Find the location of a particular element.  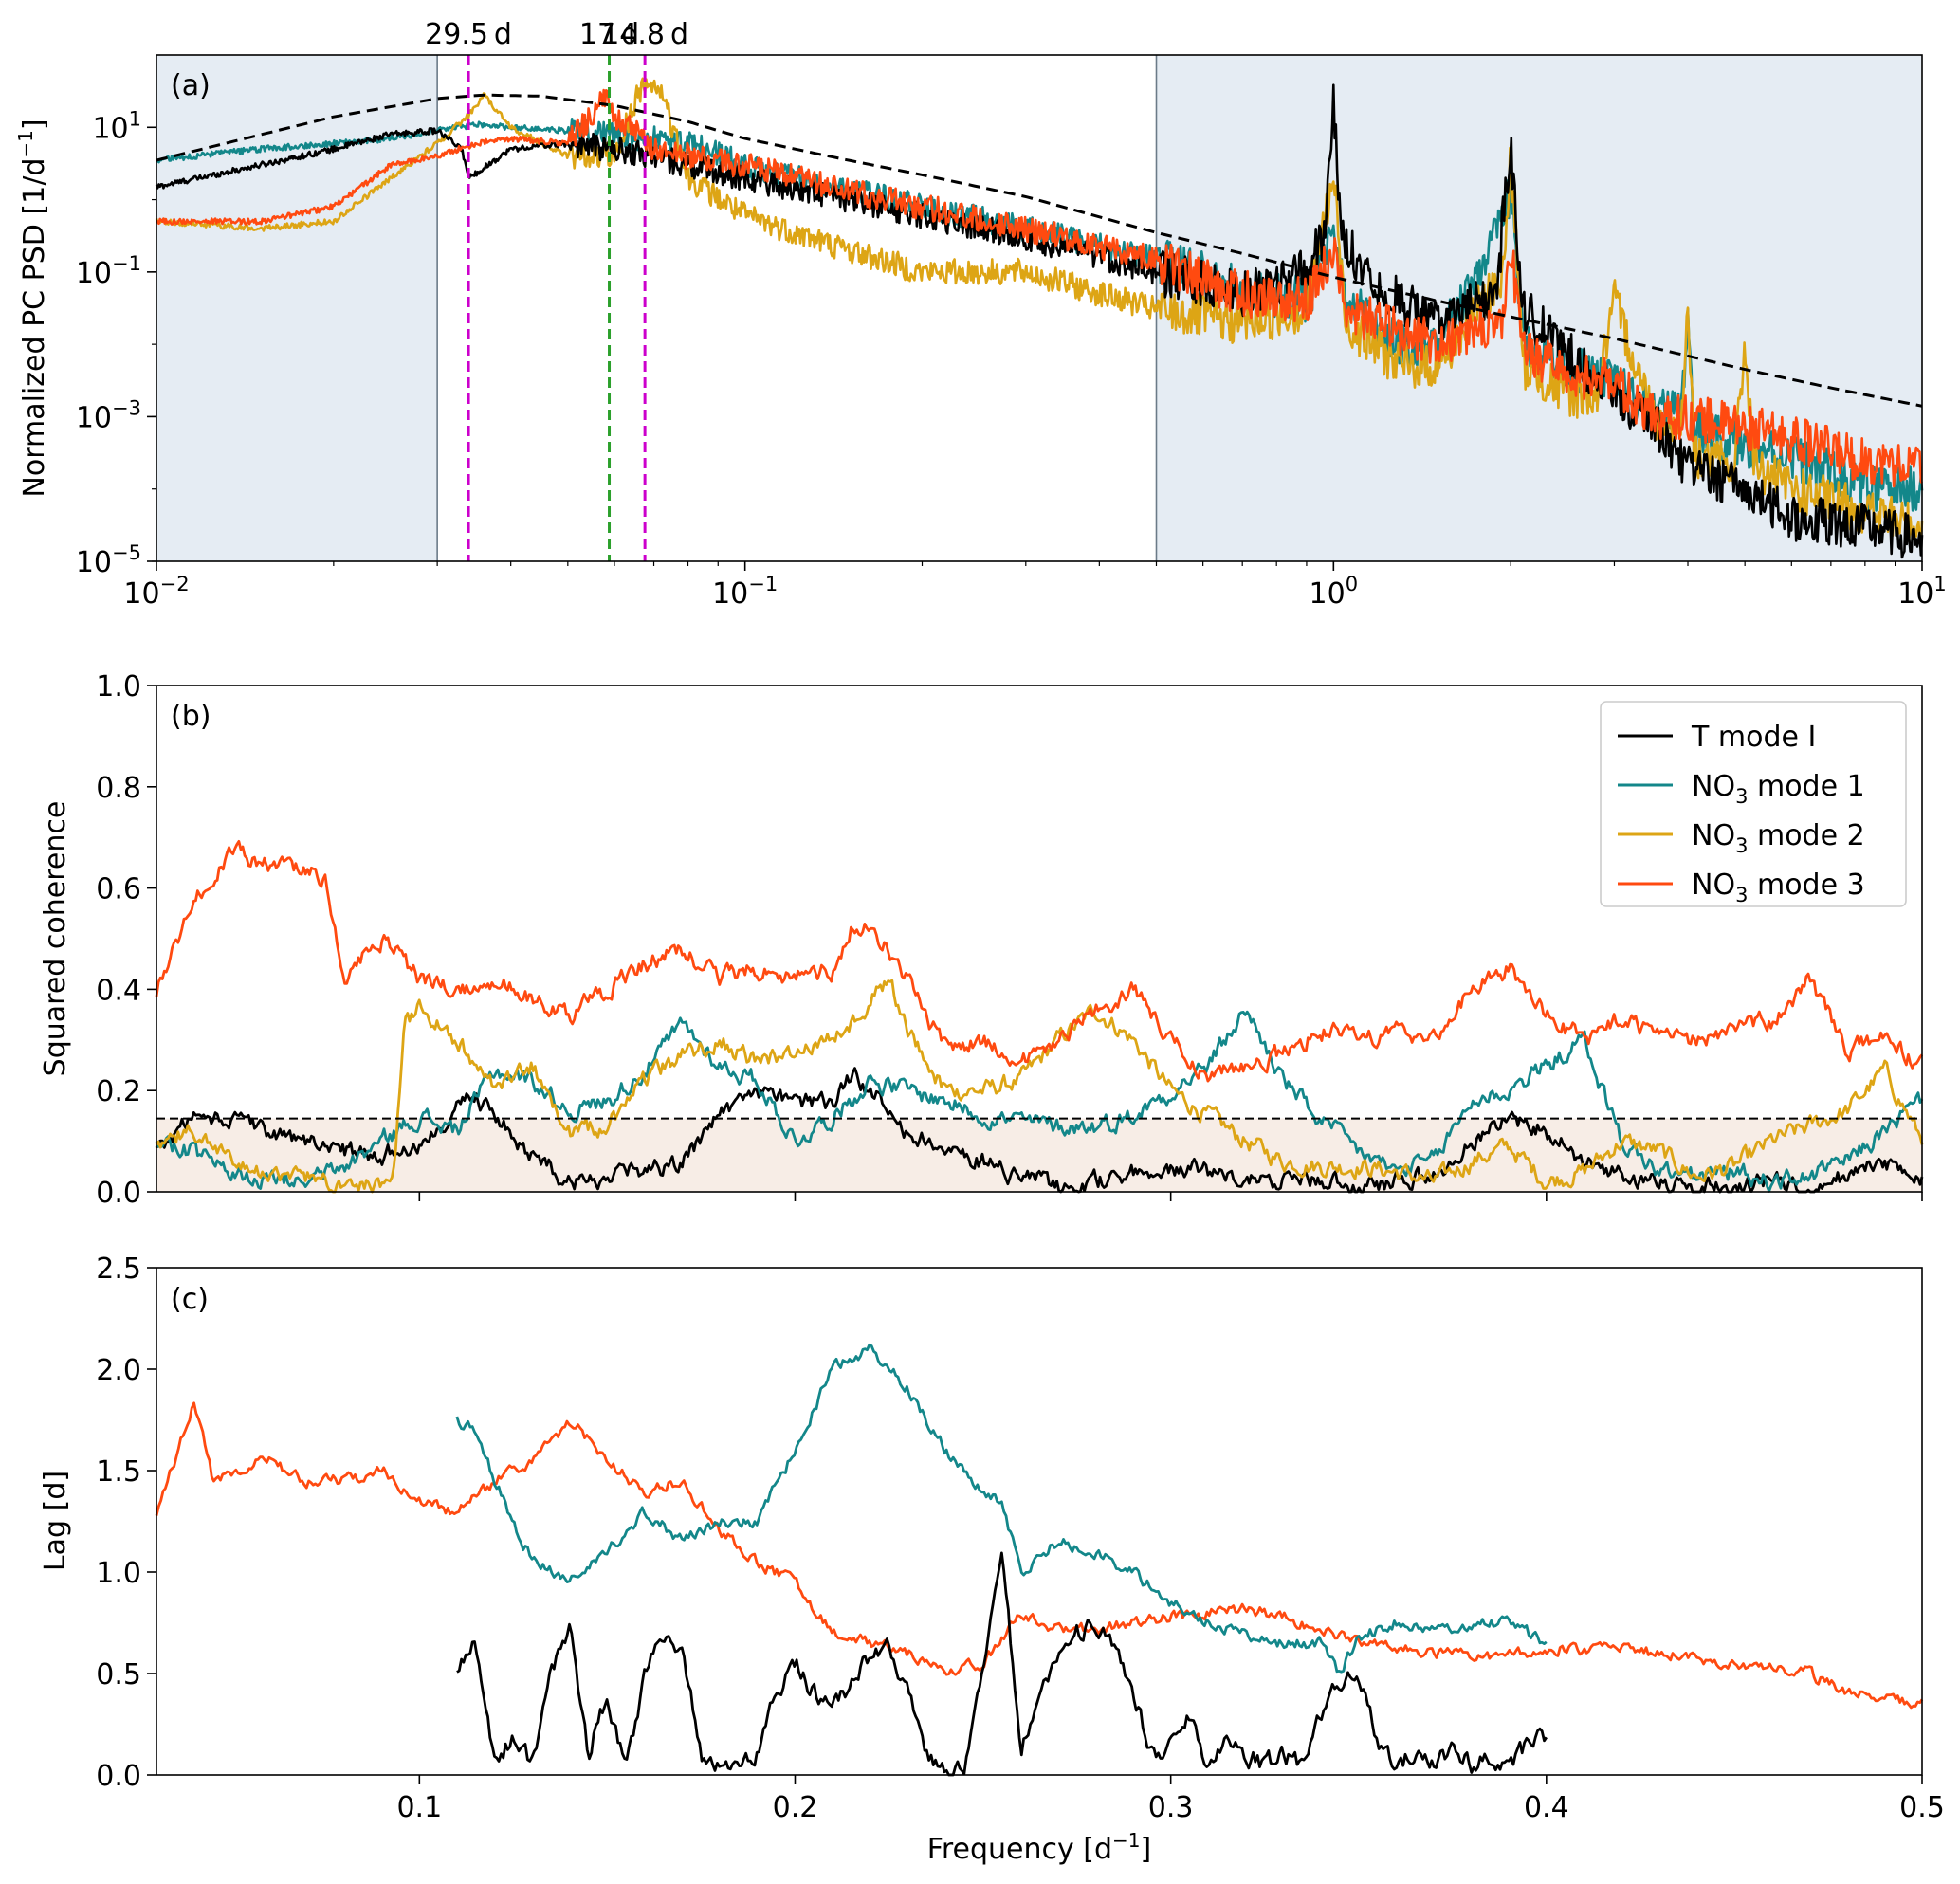

panel-c-x-tick-label-1: 0.1 is located at coordinates (419, 1807).